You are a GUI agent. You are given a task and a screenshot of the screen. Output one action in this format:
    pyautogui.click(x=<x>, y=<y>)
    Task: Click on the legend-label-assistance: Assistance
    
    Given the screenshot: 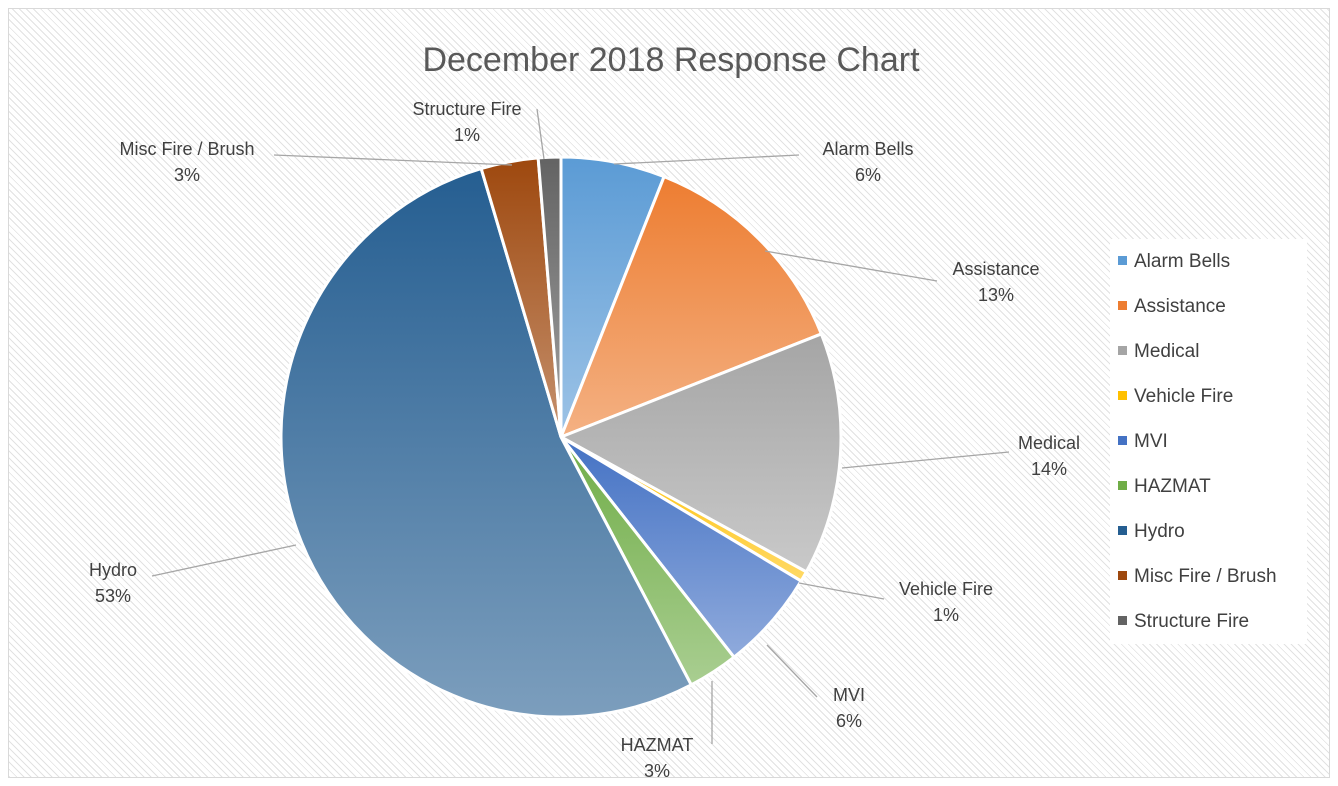 What is the action you would take?
    pyautogui.click(x=1180, y=306)
    